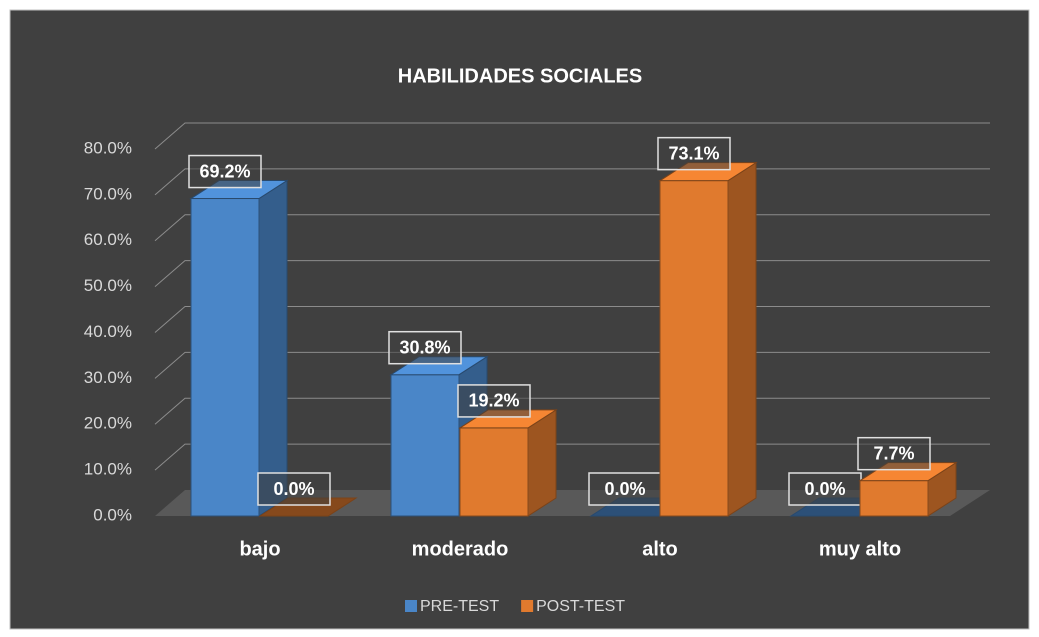 The image size is (1039, 637). Describe the element at coordinates (108, 193) in the screenshot. I see `y-tick-label: 70.0%` at that location.